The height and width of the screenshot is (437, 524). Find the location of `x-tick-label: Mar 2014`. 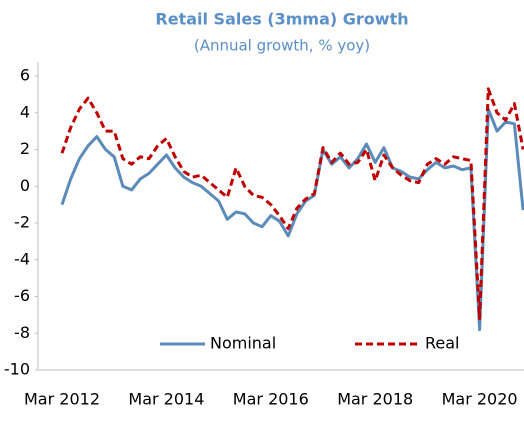

x-tick-label: Mar 2014 is located at coordinates (166, 399).